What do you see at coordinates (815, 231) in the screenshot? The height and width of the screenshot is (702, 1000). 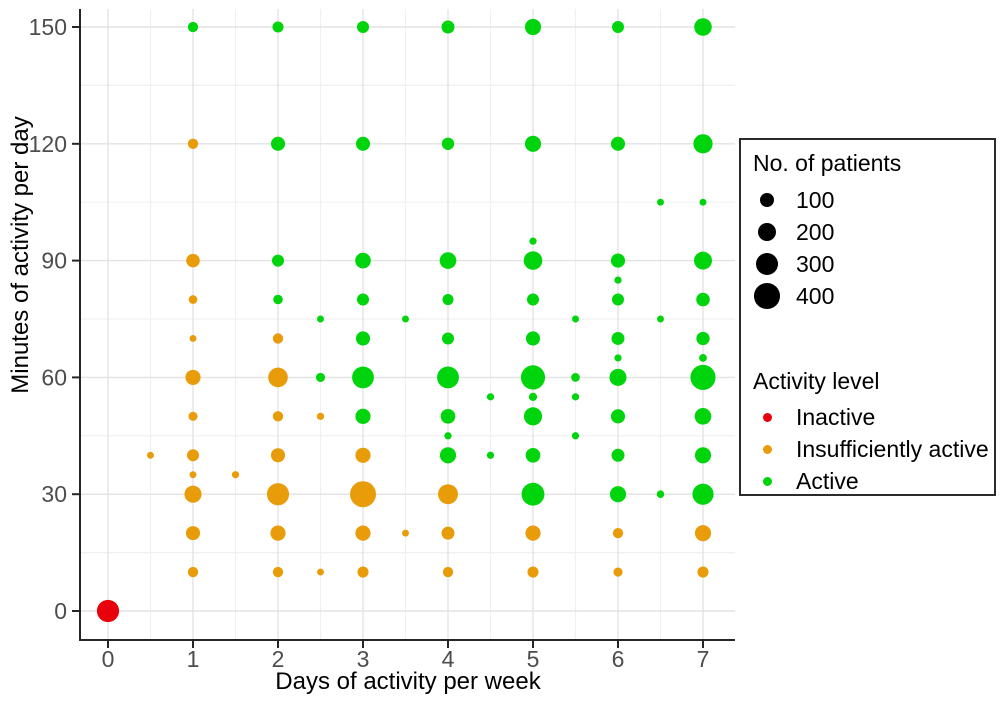 I see `legend-size-label: 200` at bounding box center [815, 231].